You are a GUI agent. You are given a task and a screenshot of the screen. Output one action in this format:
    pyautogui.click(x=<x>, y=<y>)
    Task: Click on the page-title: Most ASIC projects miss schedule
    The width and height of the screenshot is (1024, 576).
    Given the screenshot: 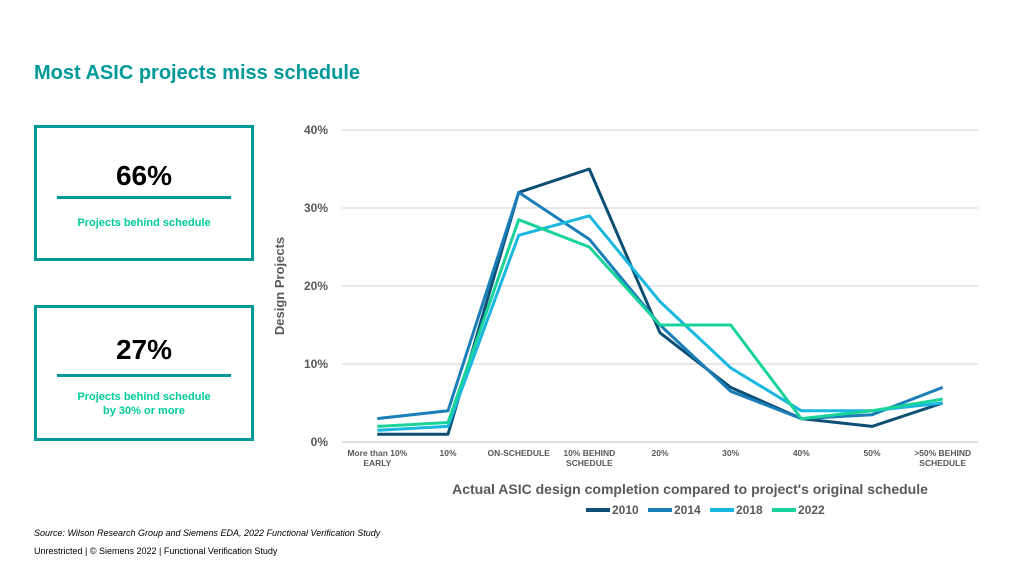 What is the action you would take?
    pyautogui.click(x=197, y=73)
    